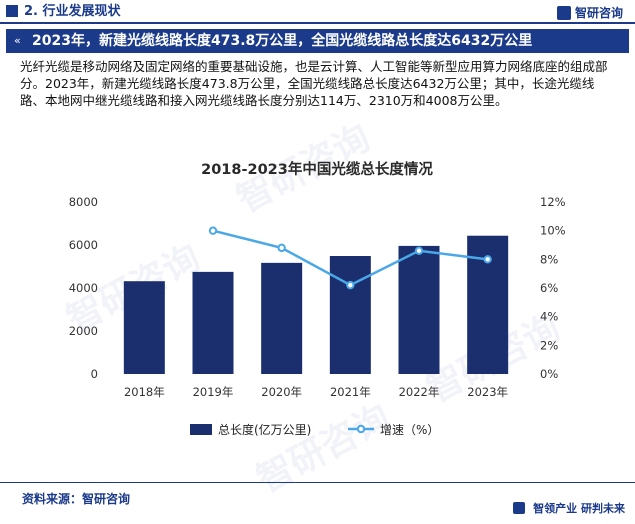 The height and width of the screenshot is (524, 635). I want to click on y-right-tick-label: 0%, so click(549, 374).